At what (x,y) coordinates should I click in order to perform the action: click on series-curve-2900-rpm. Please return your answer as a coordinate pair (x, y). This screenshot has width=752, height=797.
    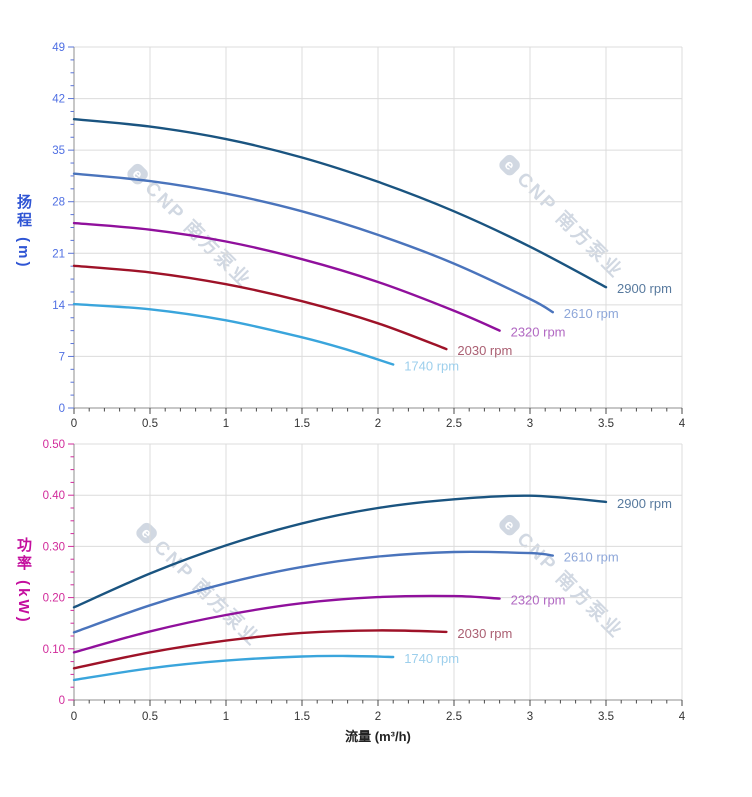
    Looking at the image, I should click on (340, 551).